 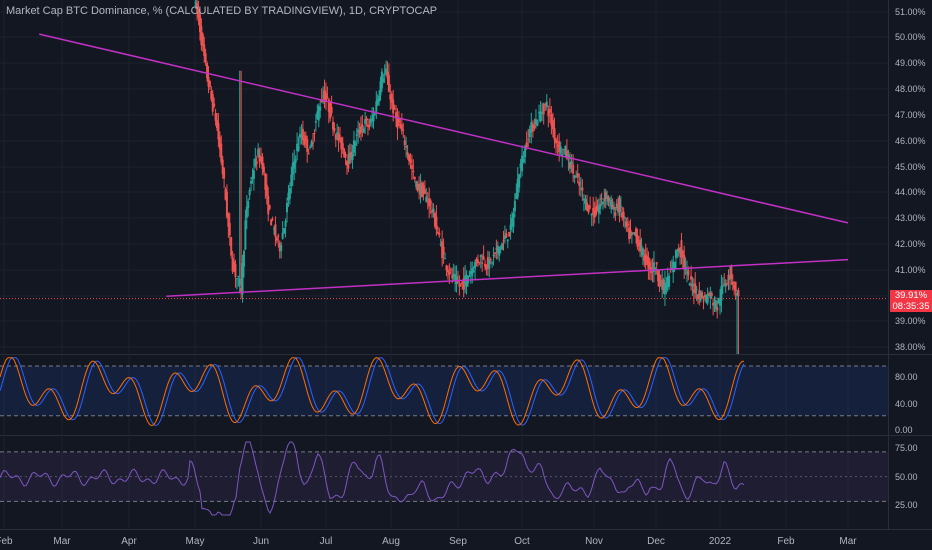 I want to click on x-tick-label: 2022, so click(x=720, y=541).